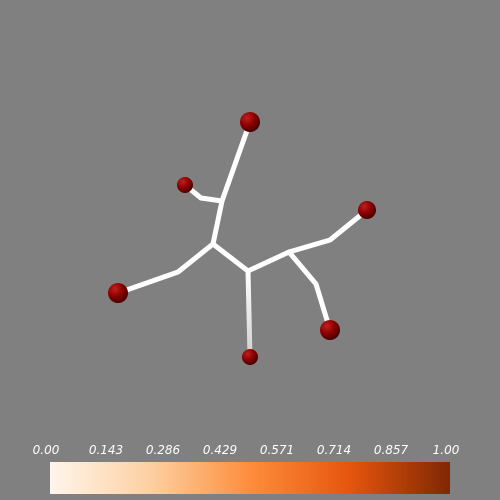 The image size is (500, 500). What do you see at coordinates (183, 268) in the screenshot?
I see `branch-left` at bounding box center [183, 268].